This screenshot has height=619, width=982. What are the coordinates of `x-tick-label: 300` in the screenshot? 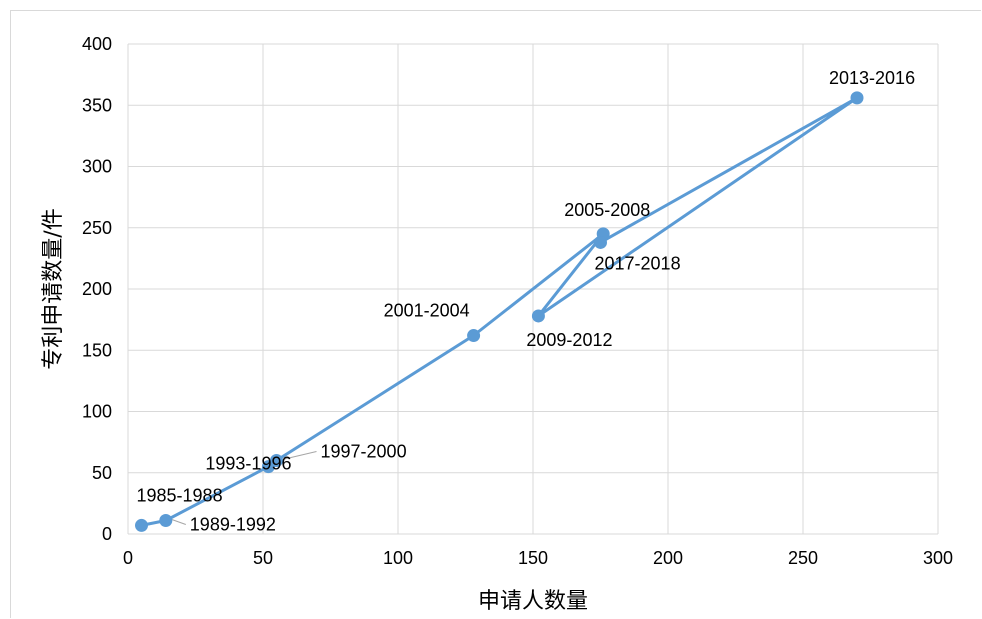 It's located at (938, 558).